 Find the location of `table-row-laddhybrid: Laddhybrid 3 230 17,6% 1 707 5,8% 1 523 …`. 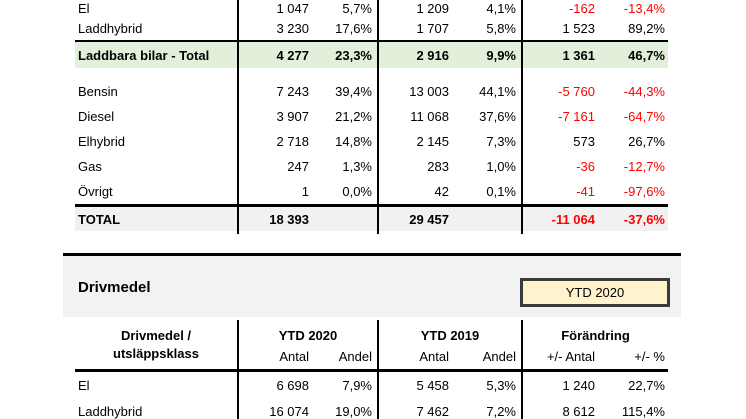

table-row-laddhybrid: Laddhybrid 3 230 17,6% 1 707 5,8% 1 523 … is located at coordinates (371, 28).